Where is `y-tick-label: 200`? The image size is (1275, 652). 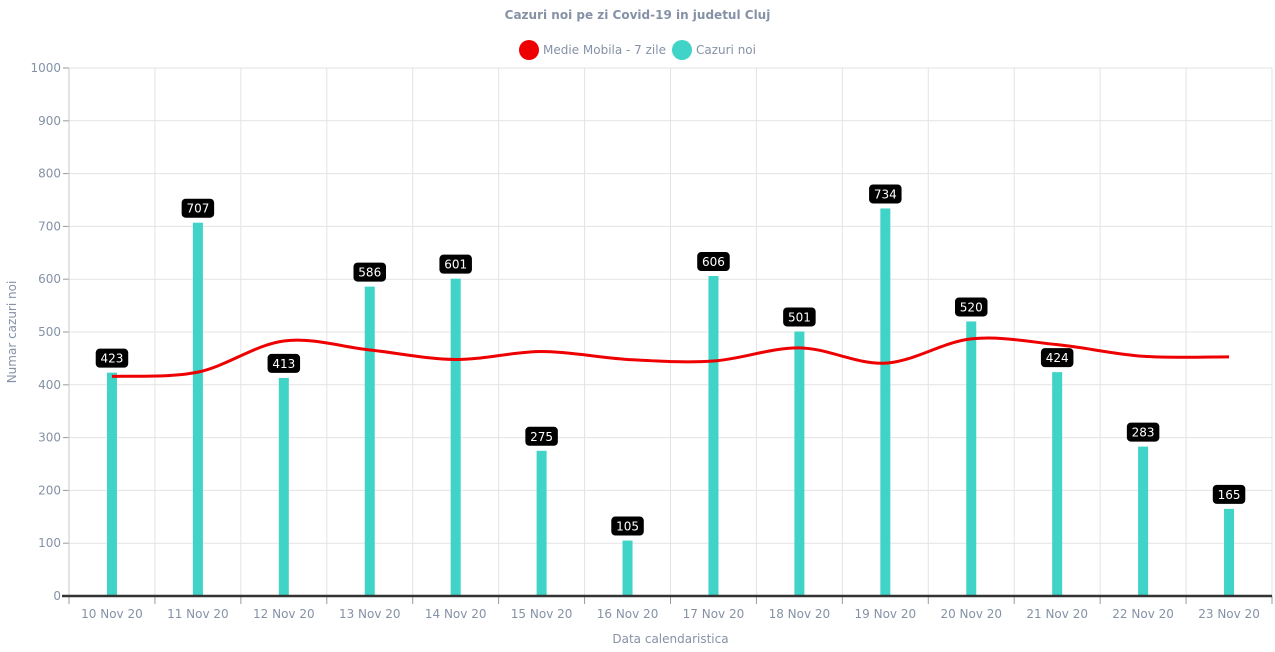
y-tick-label: 200 is located at coordinates (49, 490).